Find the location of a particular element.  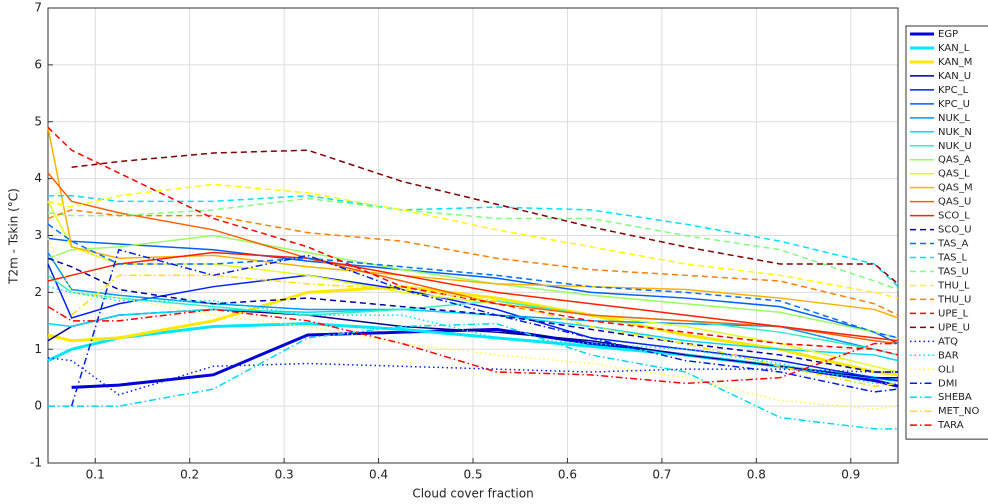

legend-label: QAS_A is located at coordinates (954, 160).